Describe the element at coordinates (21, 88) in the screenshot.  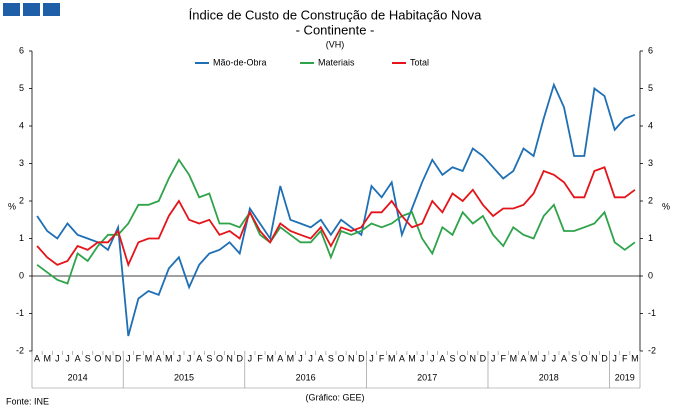
I see `y-tick-label: 5` at that location.